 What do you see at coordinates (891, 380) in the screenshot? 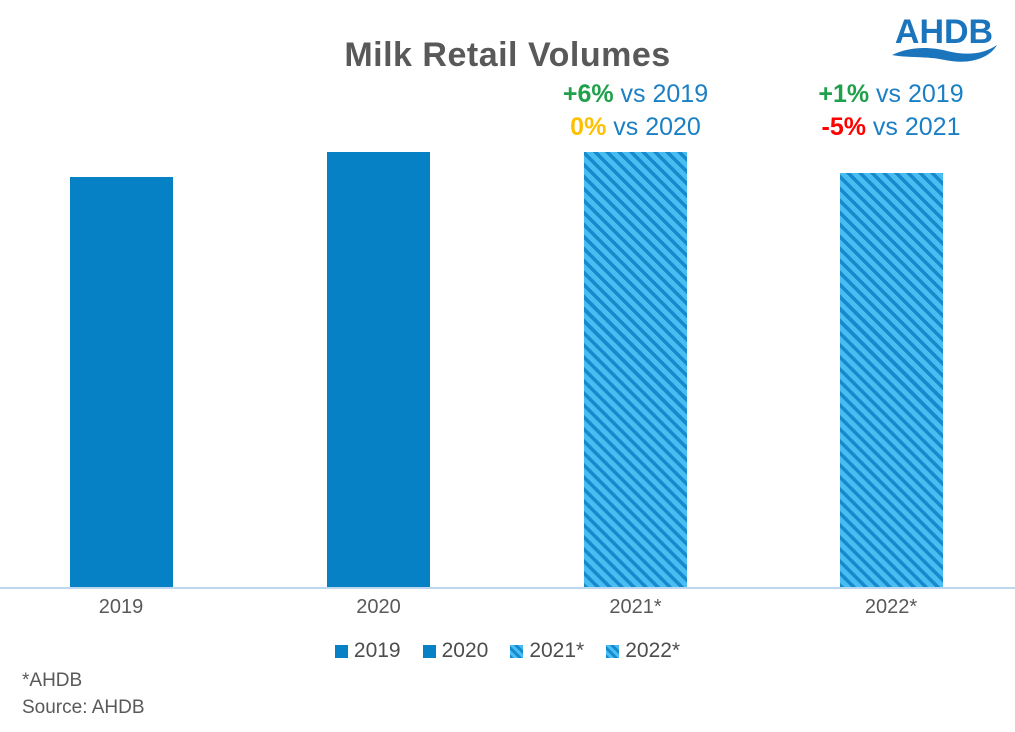
I see `bar-2022` at bounding box center [891, 380].